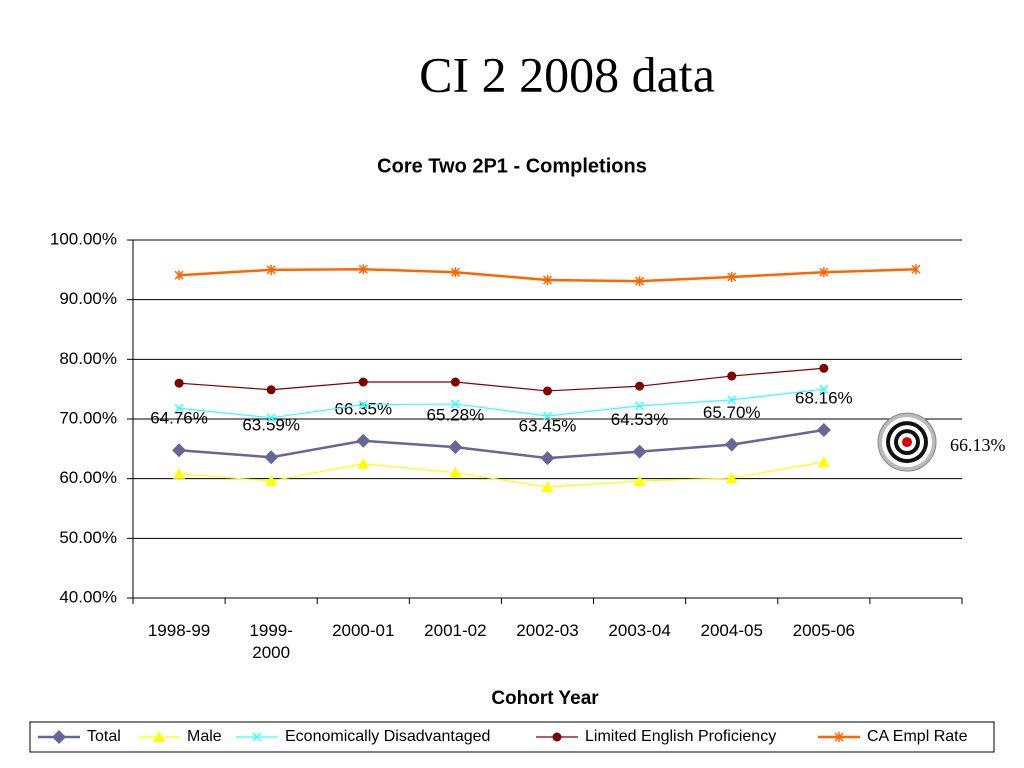 Image resolution: width=1024 pixels, height=768 pixels. I want to click on x-axis-label: Cohort Year, so click(545, 698).